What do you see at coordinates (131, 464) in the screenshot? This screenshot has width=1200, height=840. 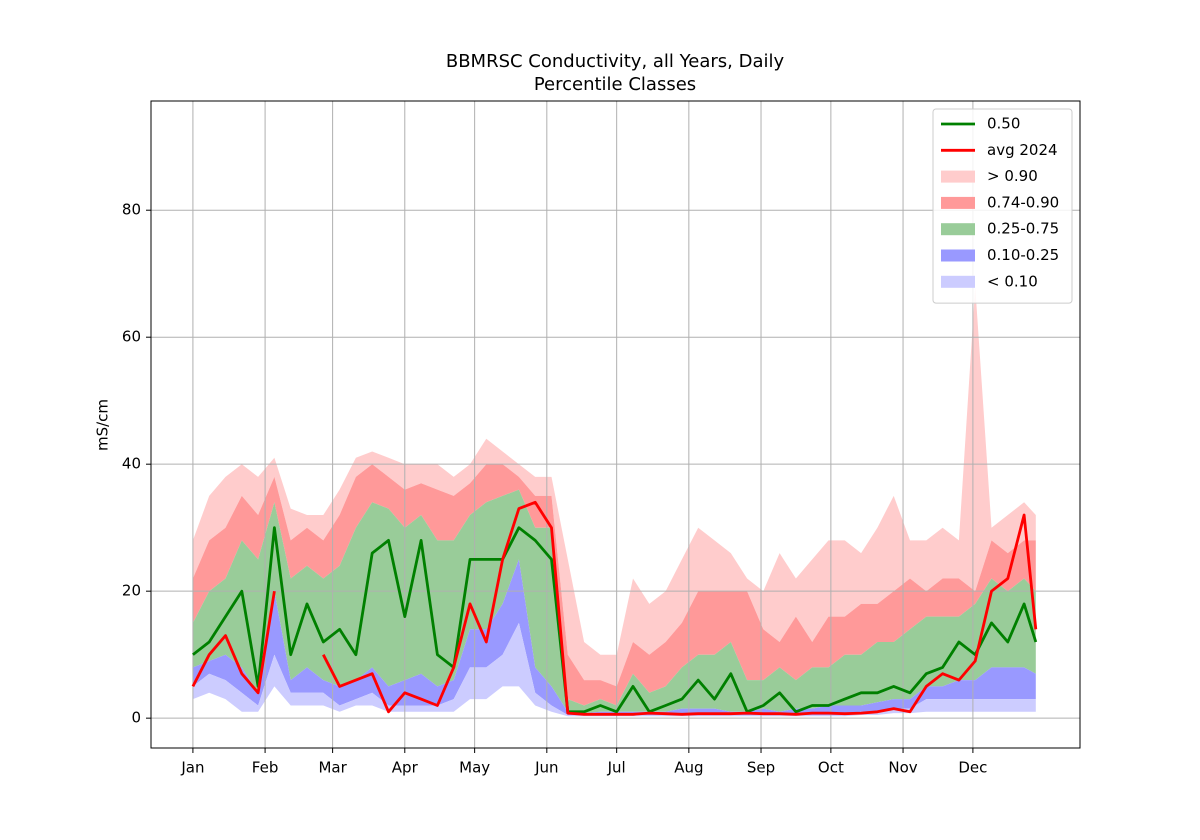 I see `y-tick-label: 40` at bounding box center [131, 464].